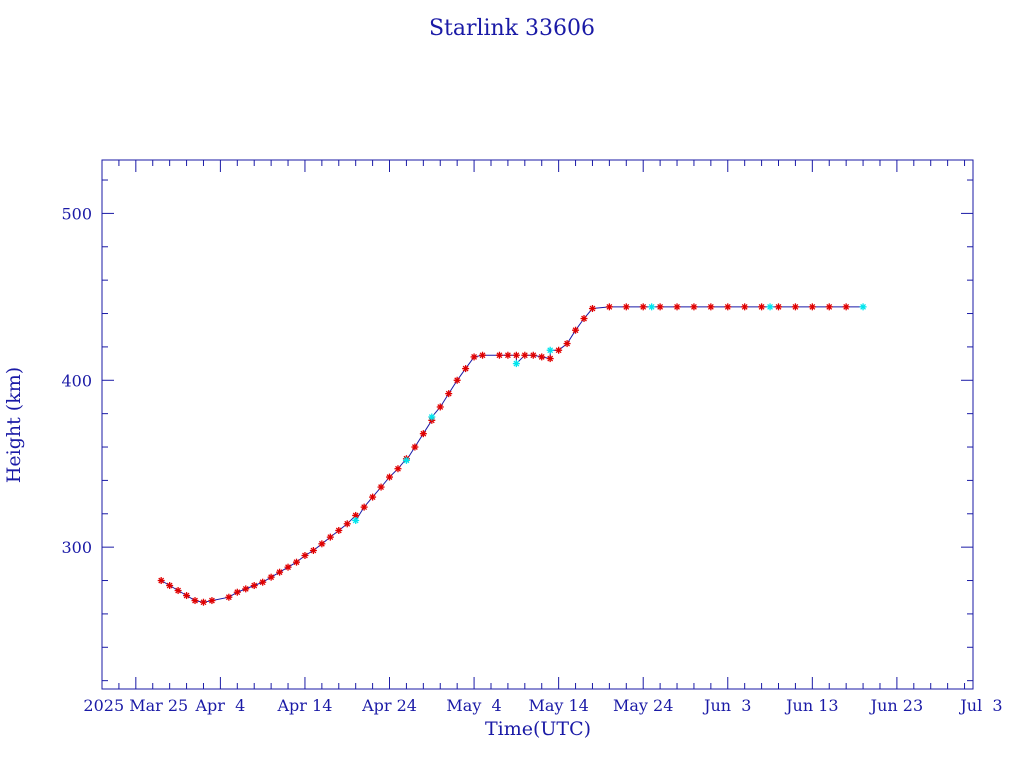  Describe the element at coordinates (811, 705) in the screenshot. I see `x-tick-label: Jun 13` at that location.